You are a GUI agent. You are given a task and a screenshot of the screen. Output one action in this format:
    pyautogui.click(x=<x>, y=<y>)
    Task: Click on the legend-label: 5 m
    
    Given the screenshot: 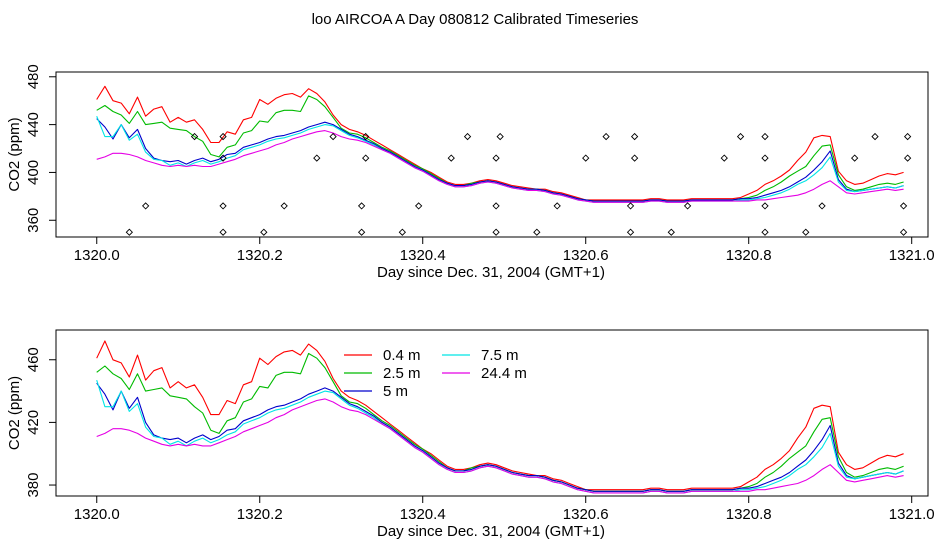 What is the action you would take?
    pyautogui.click(x=395, y=391)
    